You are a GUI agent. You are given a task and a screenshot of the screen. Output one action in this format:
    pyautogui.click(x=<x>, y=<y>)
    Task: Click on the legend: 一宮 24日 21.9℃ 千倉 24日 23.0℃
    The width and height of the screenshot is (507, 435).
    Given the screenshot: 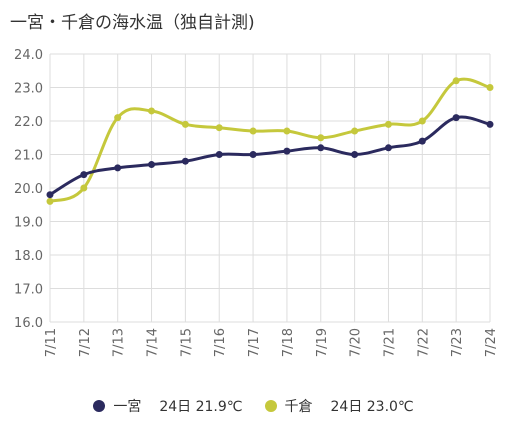 What is the action you would take?
    pyautogui.click(x=253, y=406)
    